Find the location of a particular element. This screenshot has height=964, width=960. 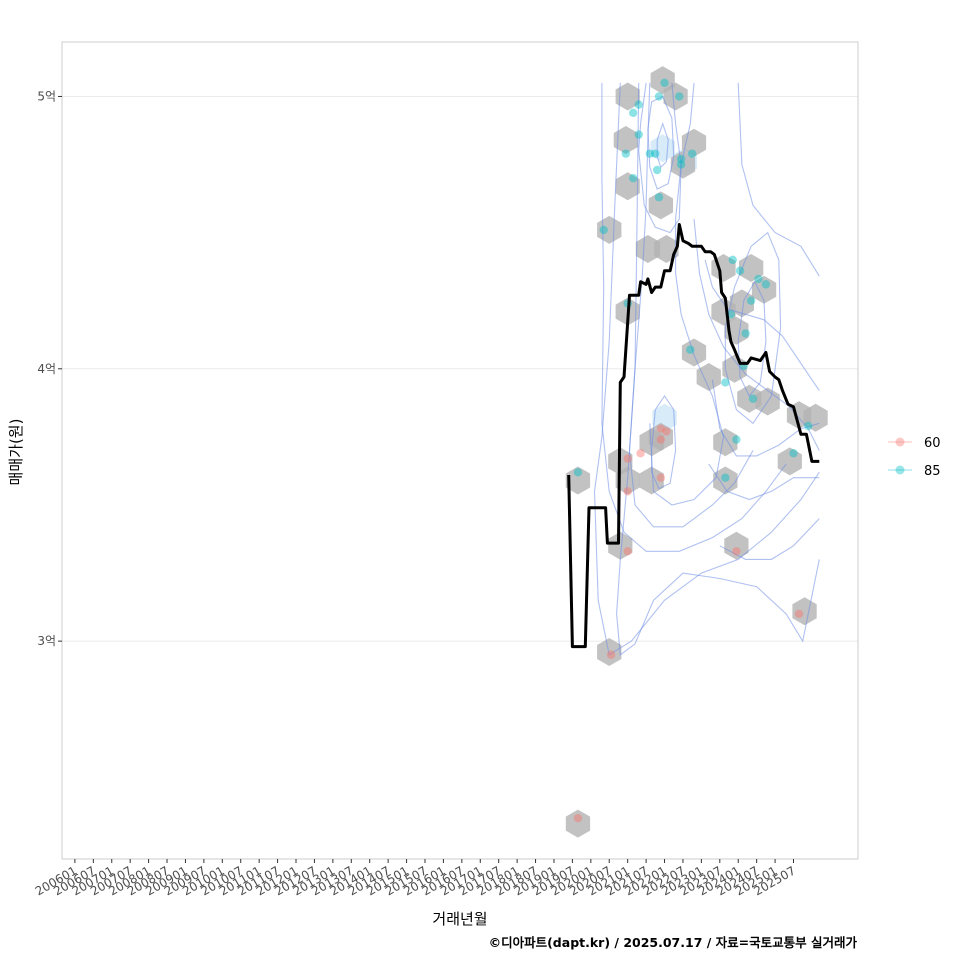

contour-layer is located at coordinates (706, 369).